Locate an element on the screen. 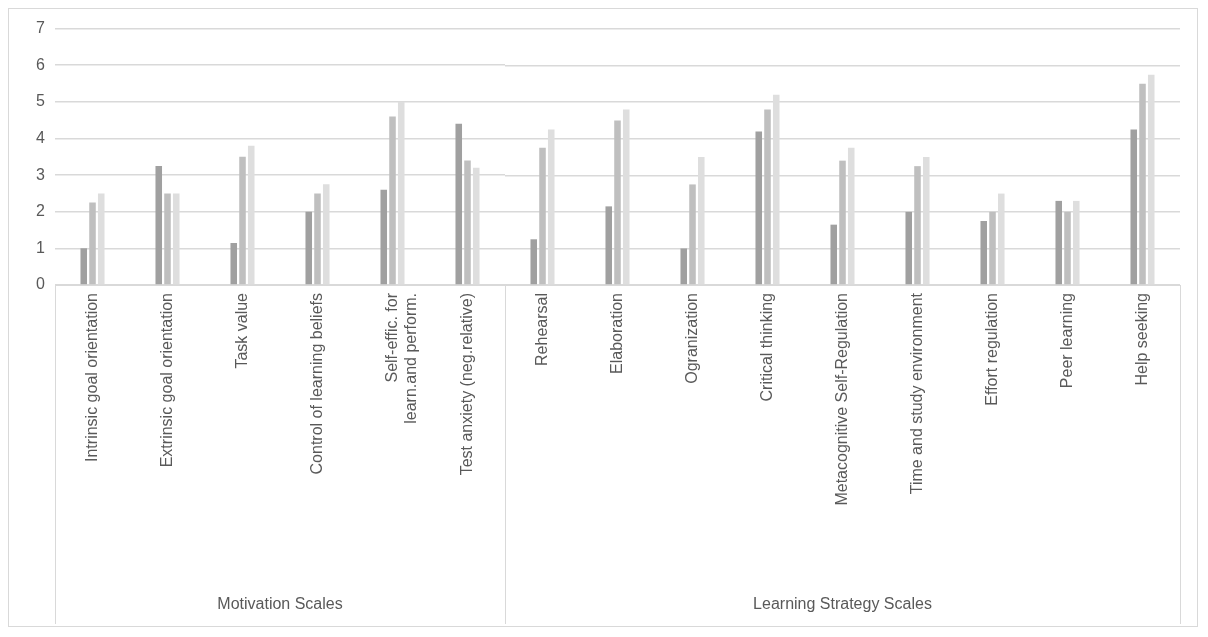 The width and height of the screenshot is (1208, 637). y-tick-label: 4 is located at coordinates (41, 137).